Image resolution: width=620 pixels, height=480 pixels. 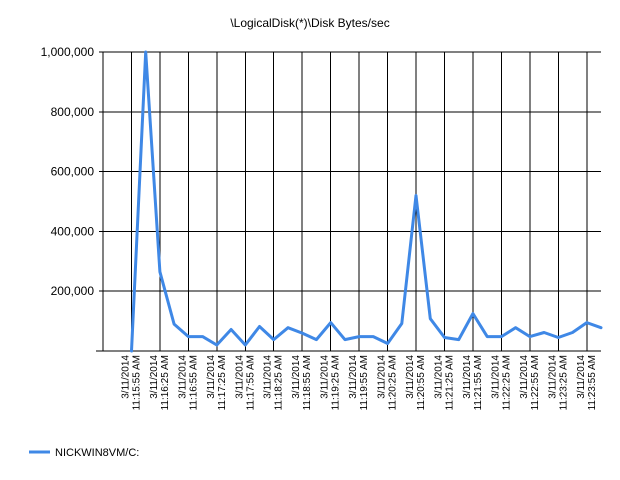 I want to click on x-tick-label: 3/11/2014 11:22:55 AM, so click(x=530, y=383).